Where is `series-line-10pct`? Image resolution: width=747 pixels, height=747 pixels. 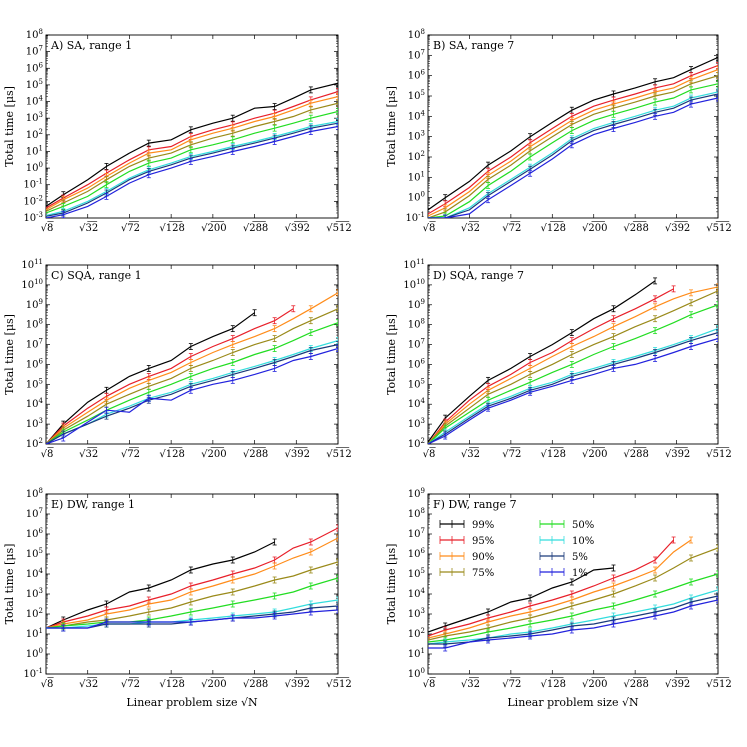
series-line-10pct is located at coordinates (573, 154).